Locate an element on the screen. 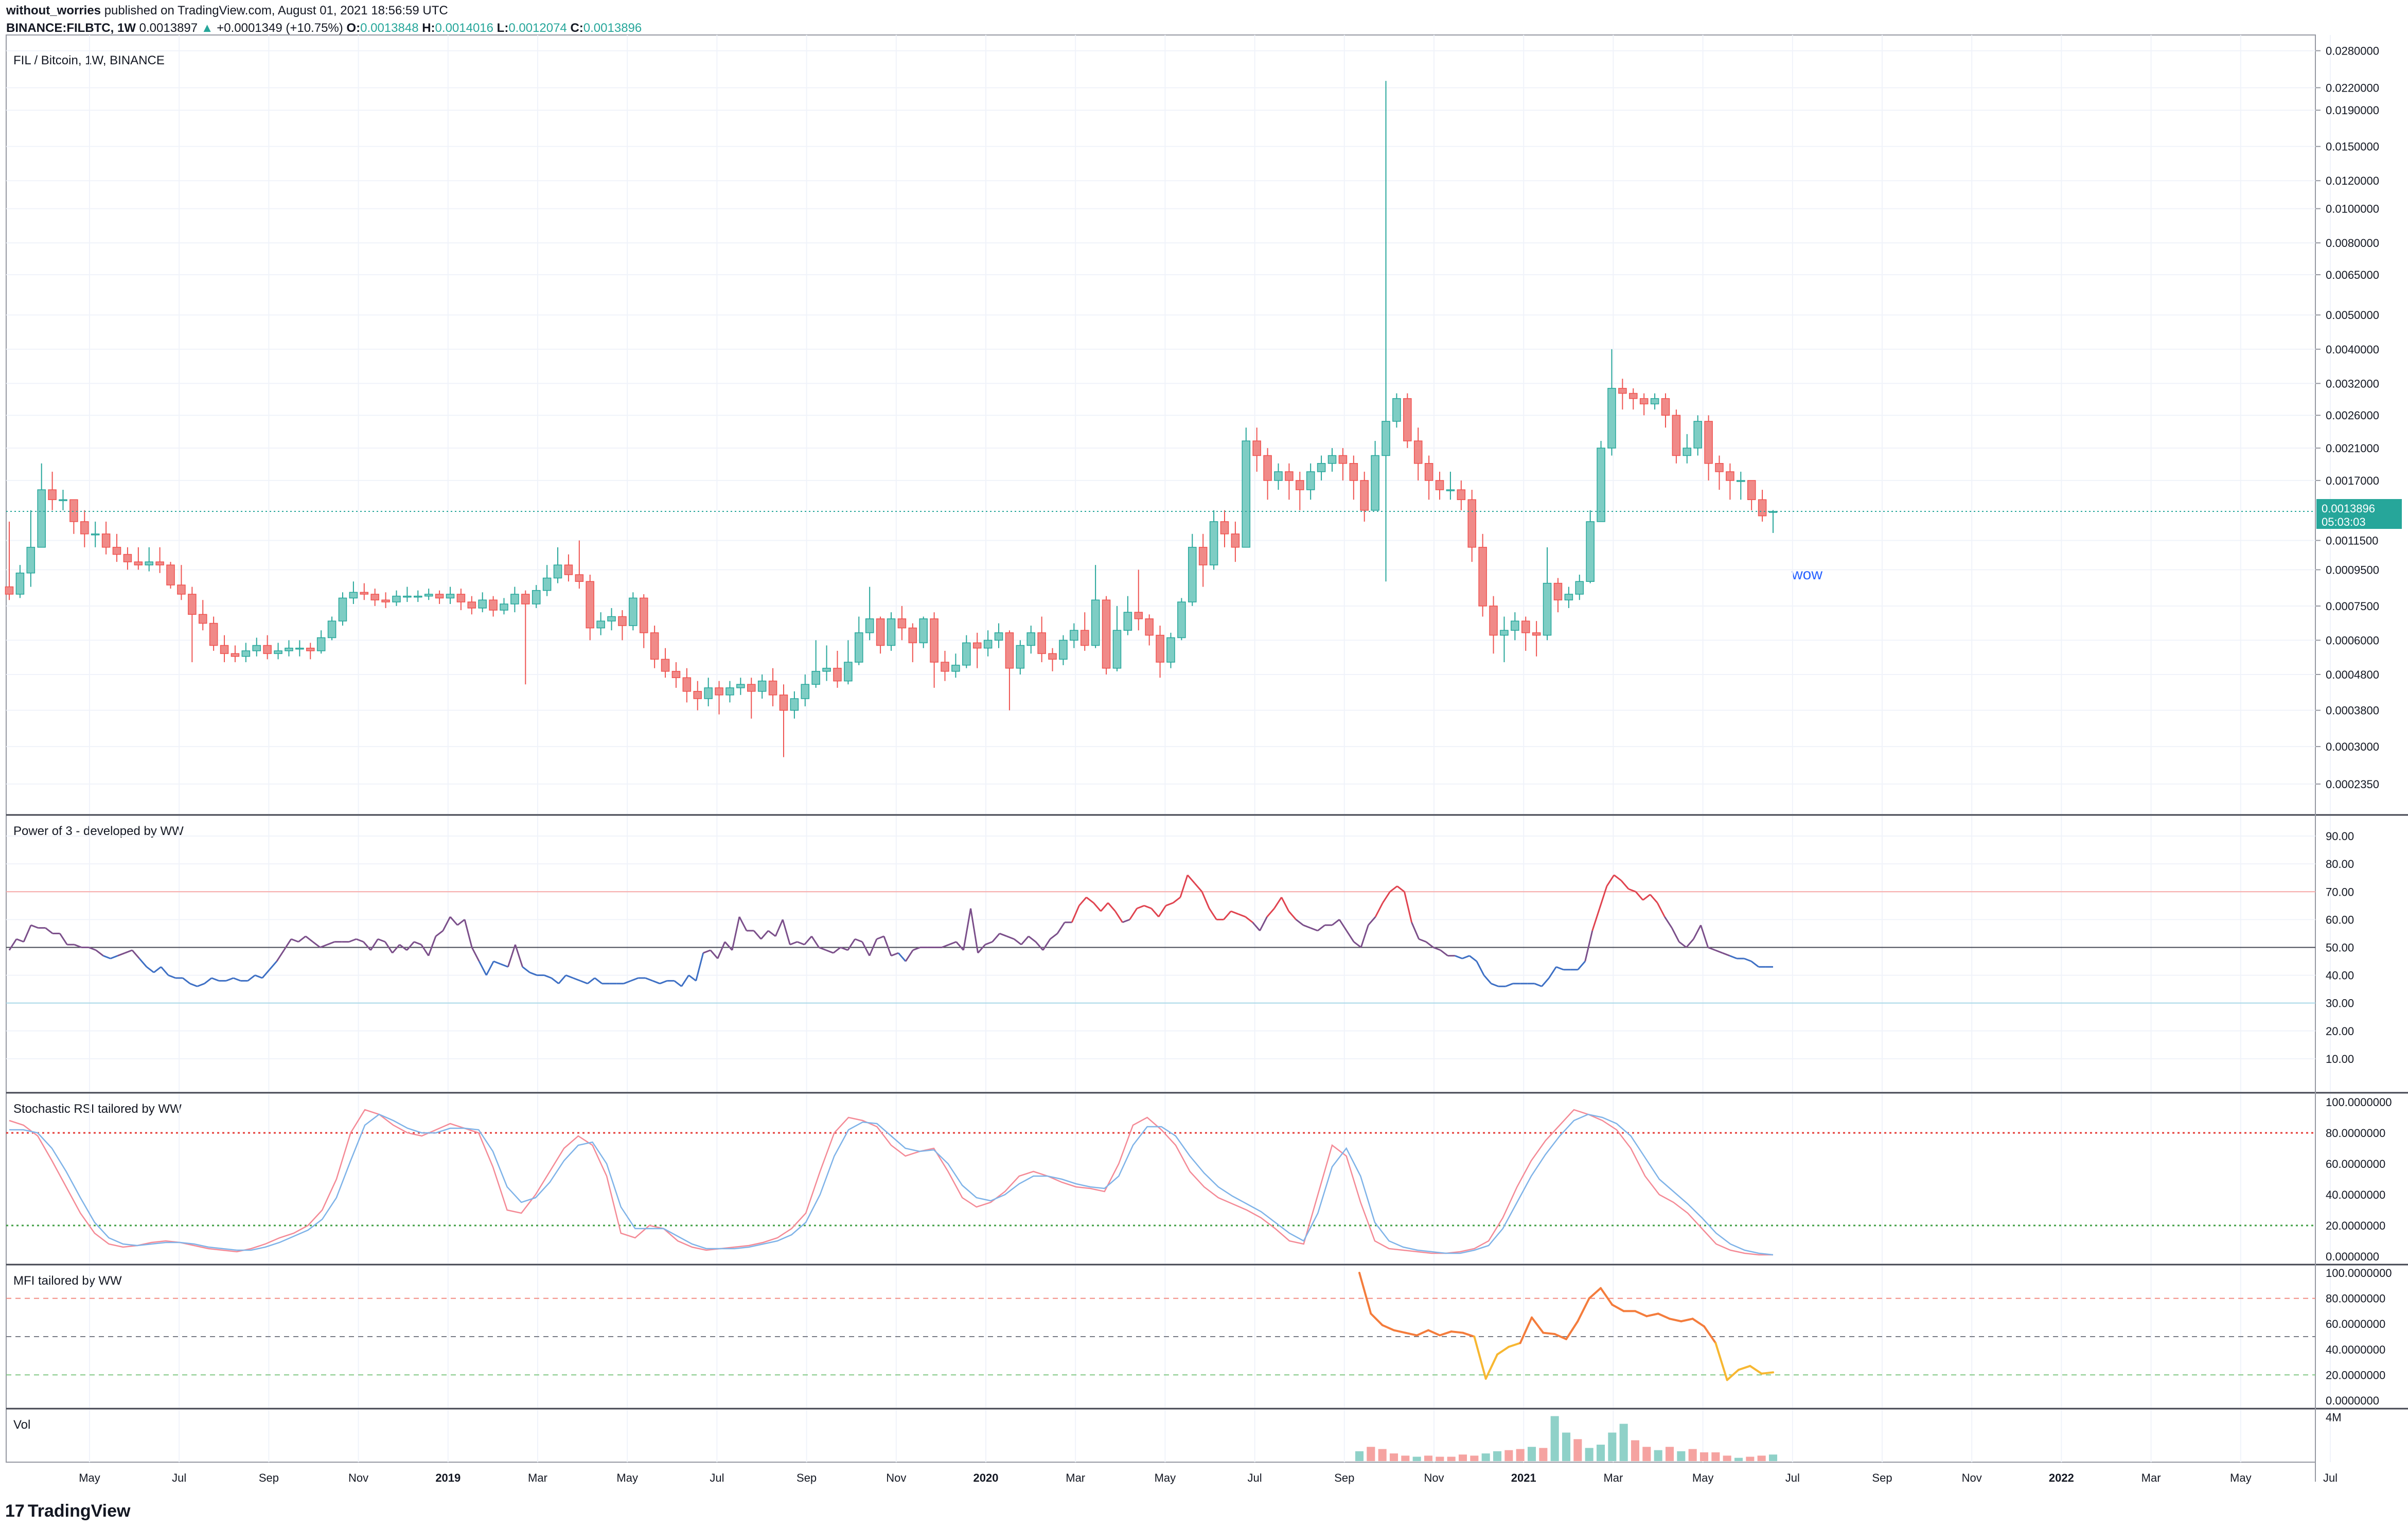 This screenshot has width=2408, height=1528. author-name: without_worries is located at coordinates (53, 10).